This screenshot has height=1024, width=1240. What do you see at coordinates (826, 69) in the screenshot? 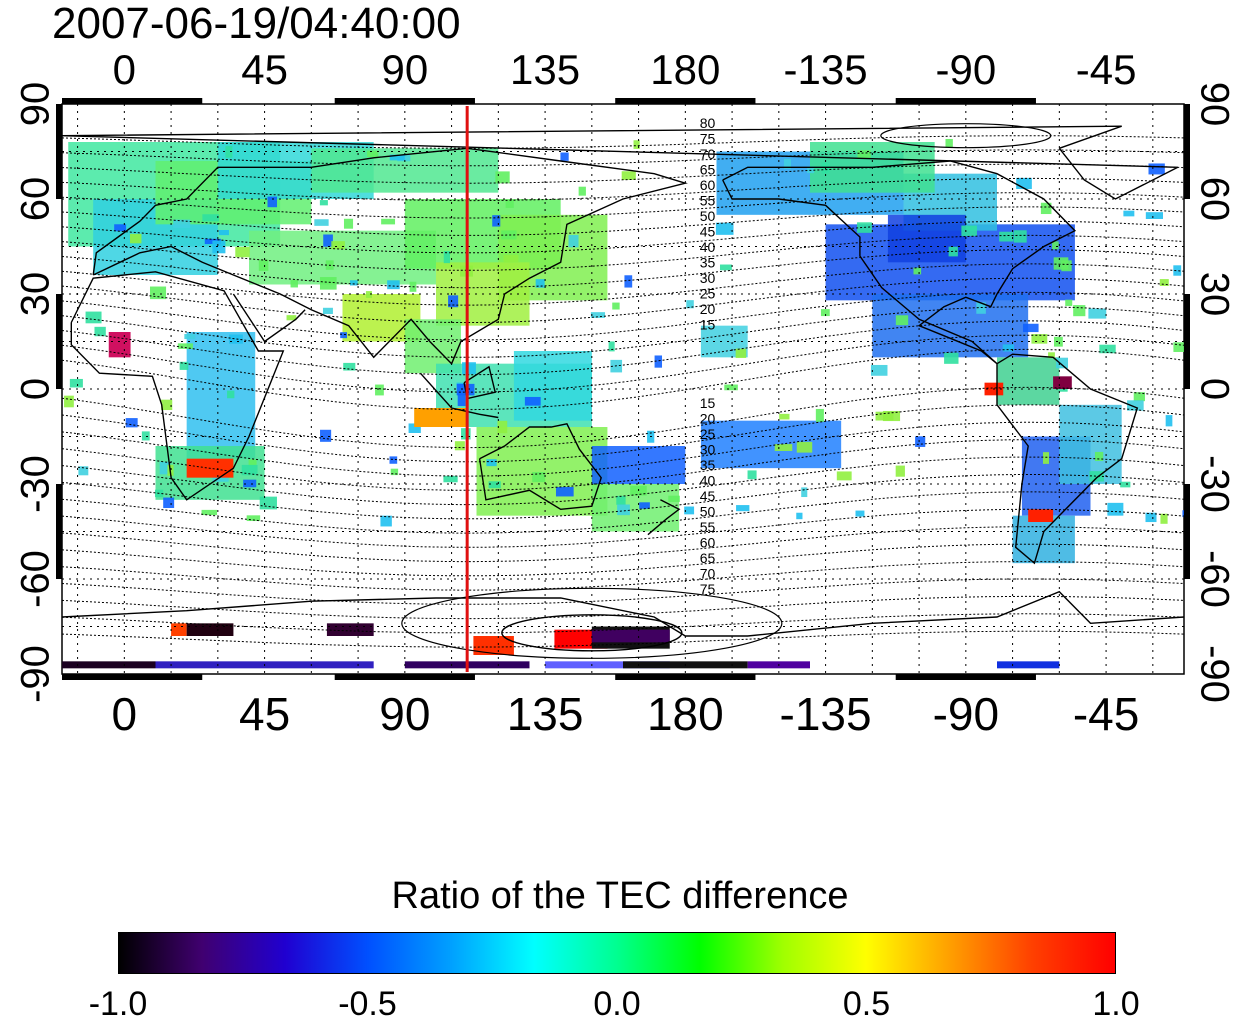
I see `lon-tick-top: -135` at bounding box center [826, 69].